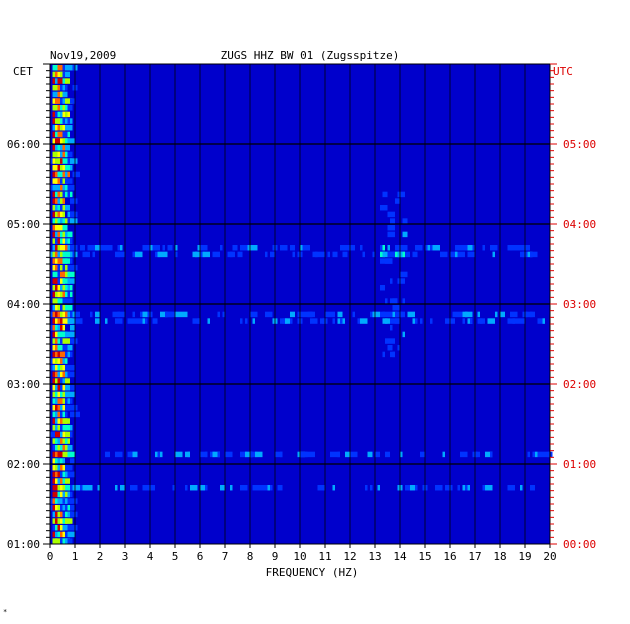 The image size is (630, 624). What do you see at coordinates (23, 464) in the screenshot?
I see `left-tick-label: 02:00` at bounding box center [23, 464].